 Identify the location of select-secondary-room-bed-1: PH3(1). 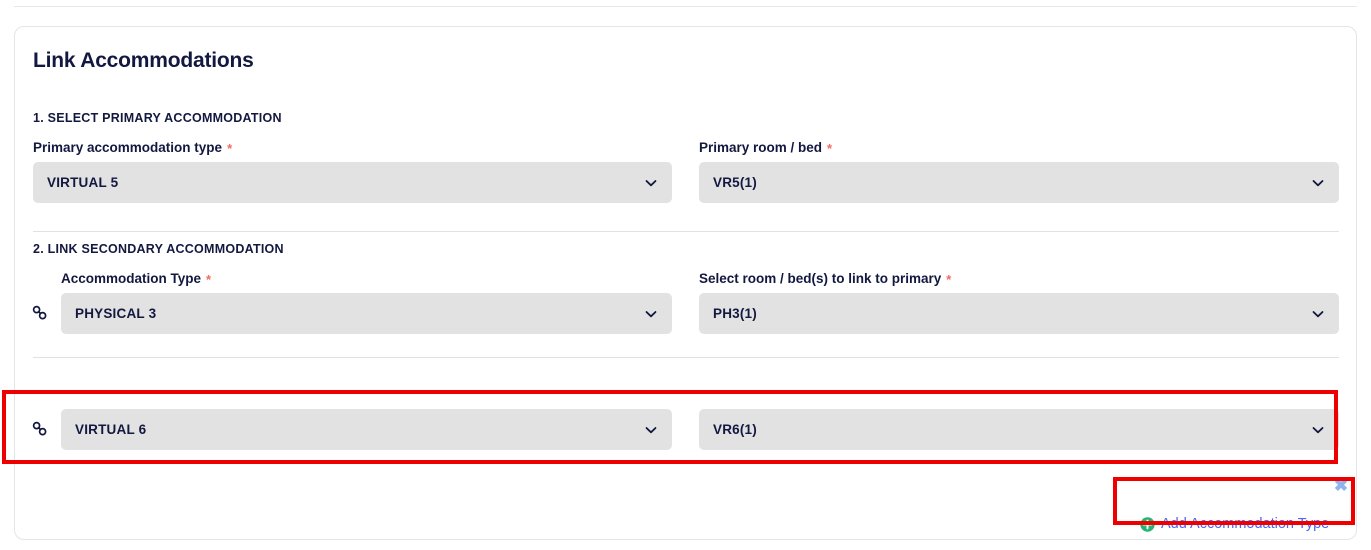
(1019, 313).